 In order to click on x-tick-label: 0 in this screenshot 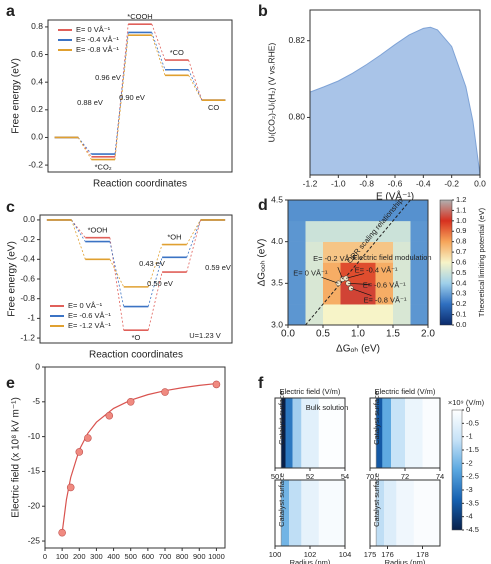, I will do `click(45, 556)`.